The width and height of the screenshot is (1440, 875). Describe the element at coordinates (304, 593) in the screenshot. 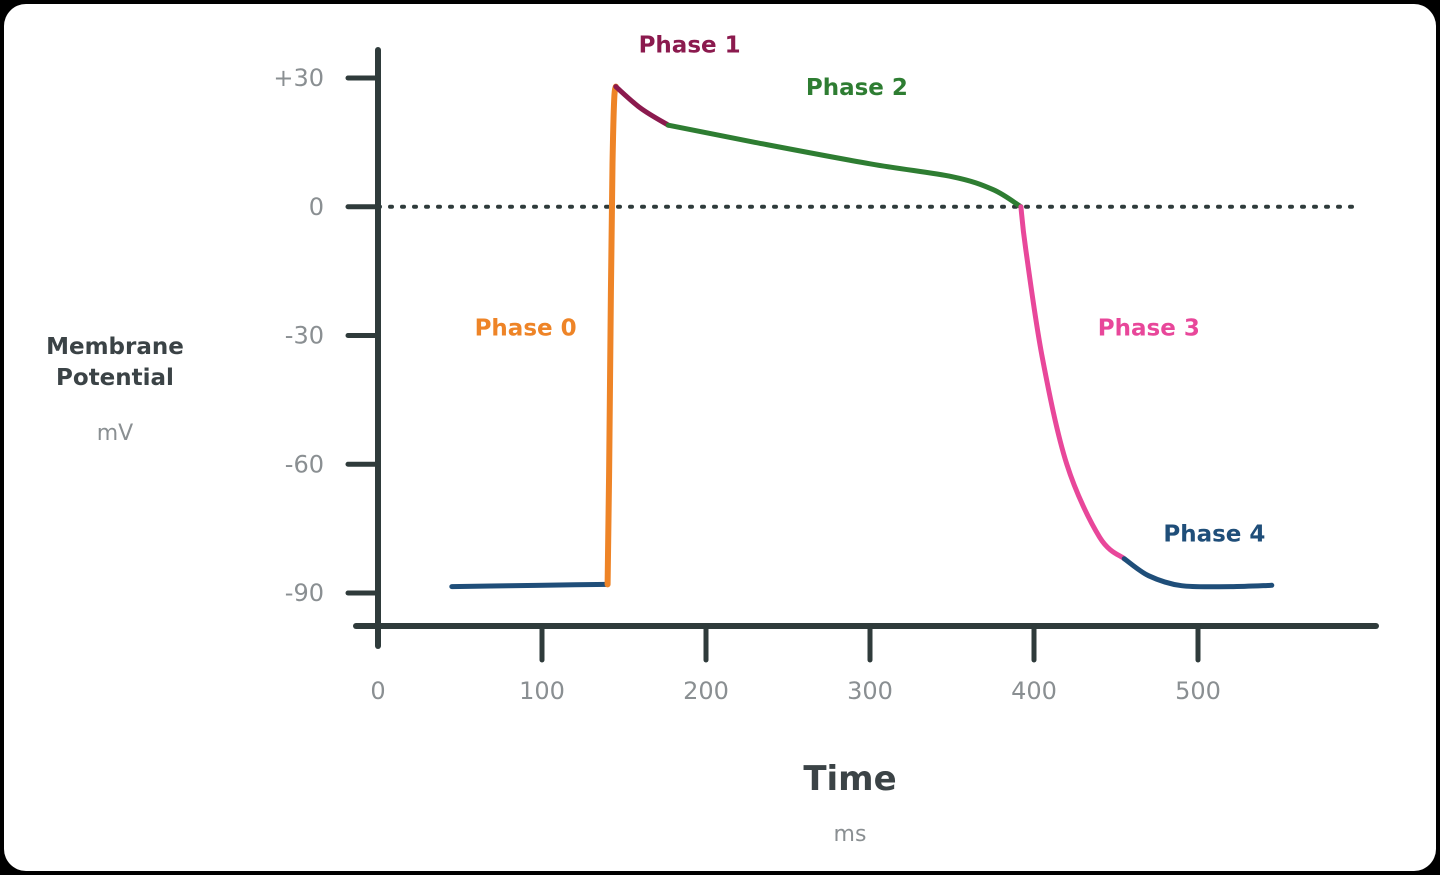

I see `y-tick-label: -90` at that location.